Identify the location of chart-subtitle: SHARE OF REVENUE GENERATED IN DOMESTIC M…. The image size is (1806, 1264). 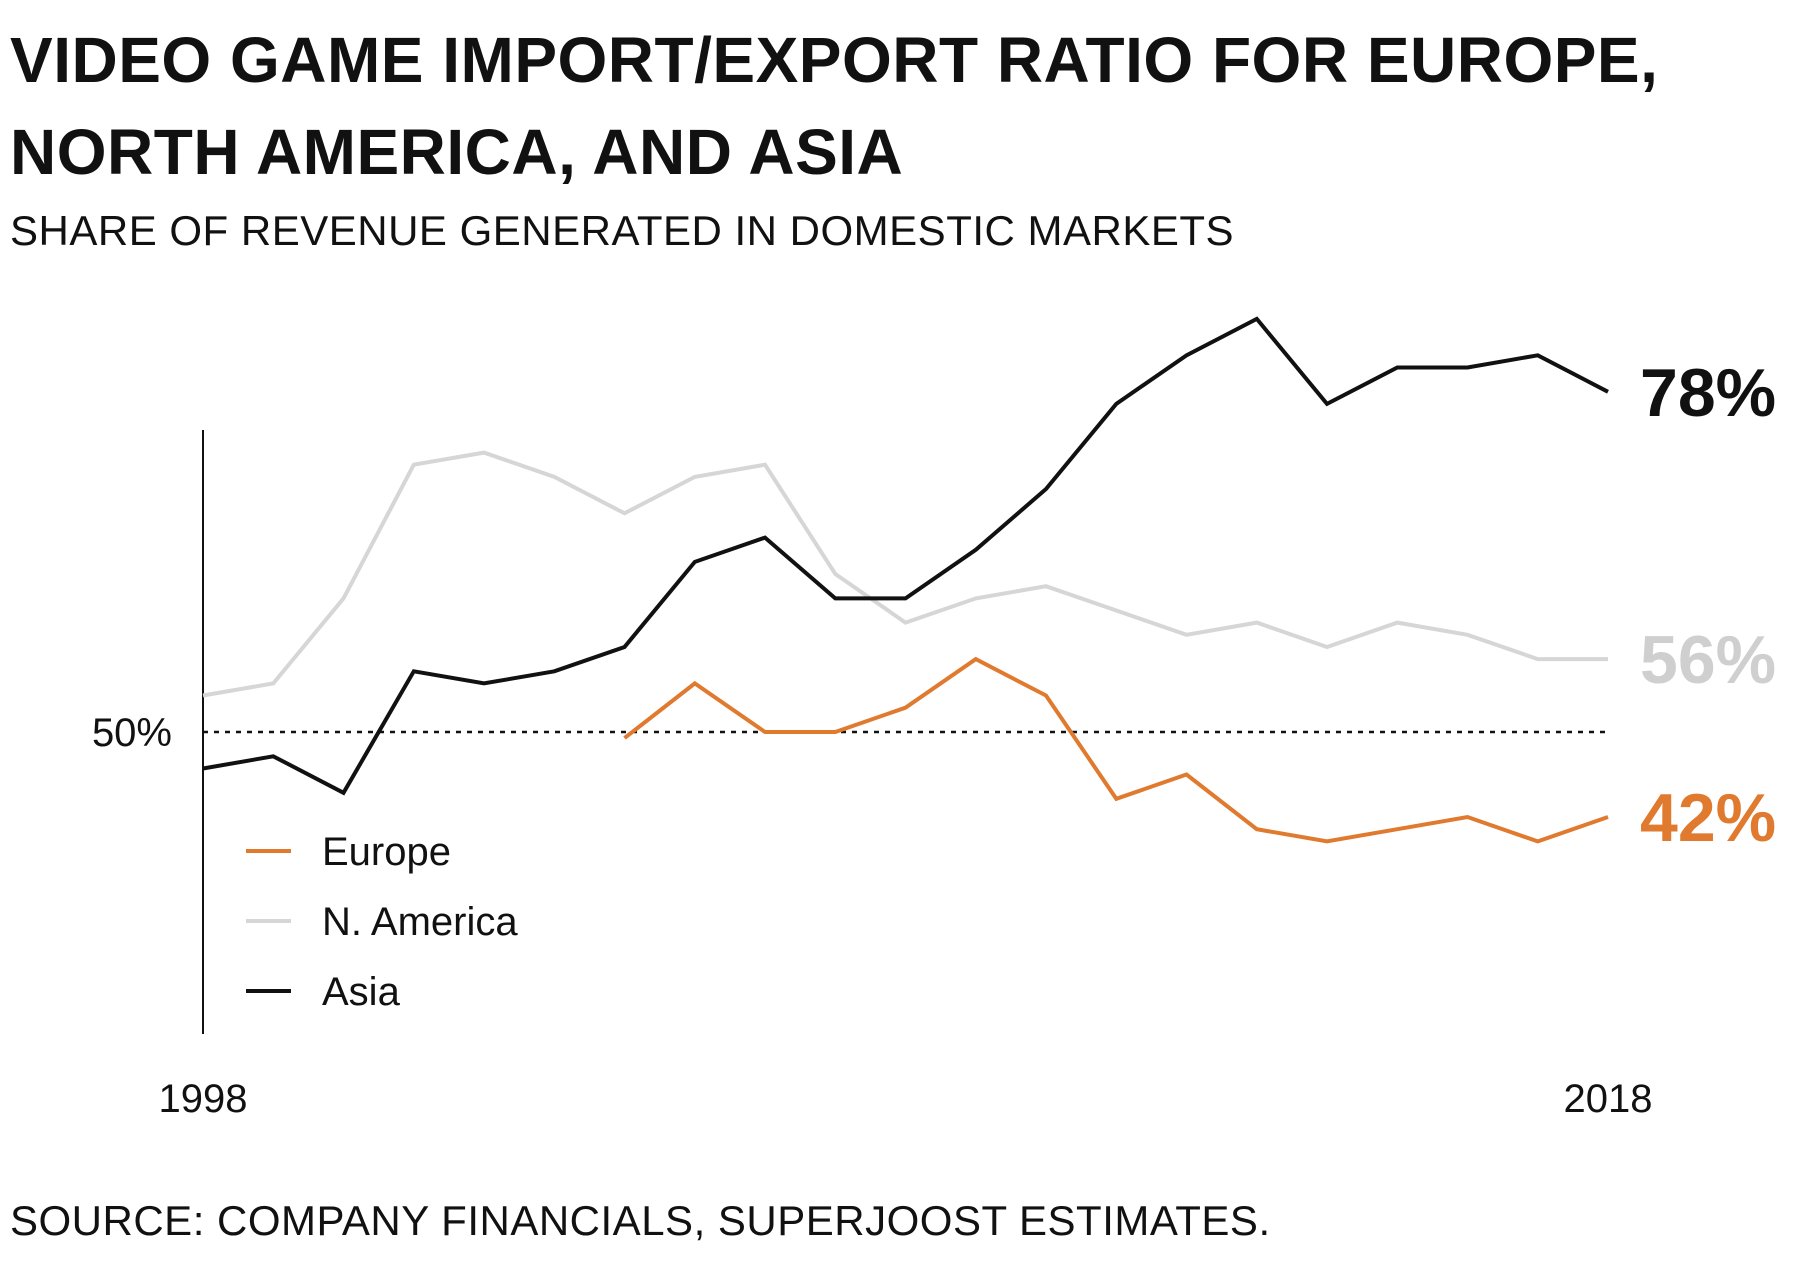
(622, 230).